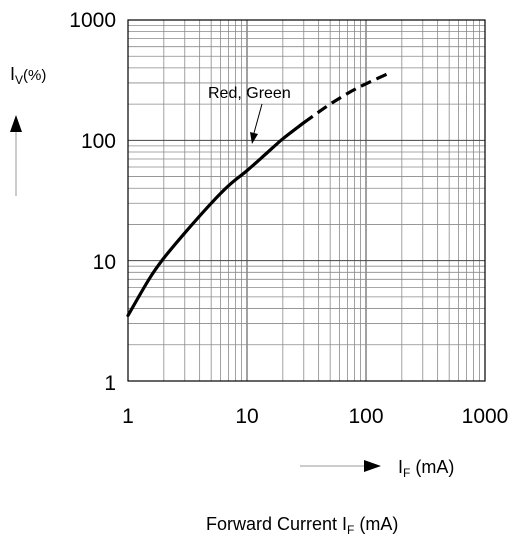 This screenshot has height=538, width=514. What do you see at coordinates (104, 262) in the screenshot?
I see `y-tick-label: 10` at bounding box center [104, 262].